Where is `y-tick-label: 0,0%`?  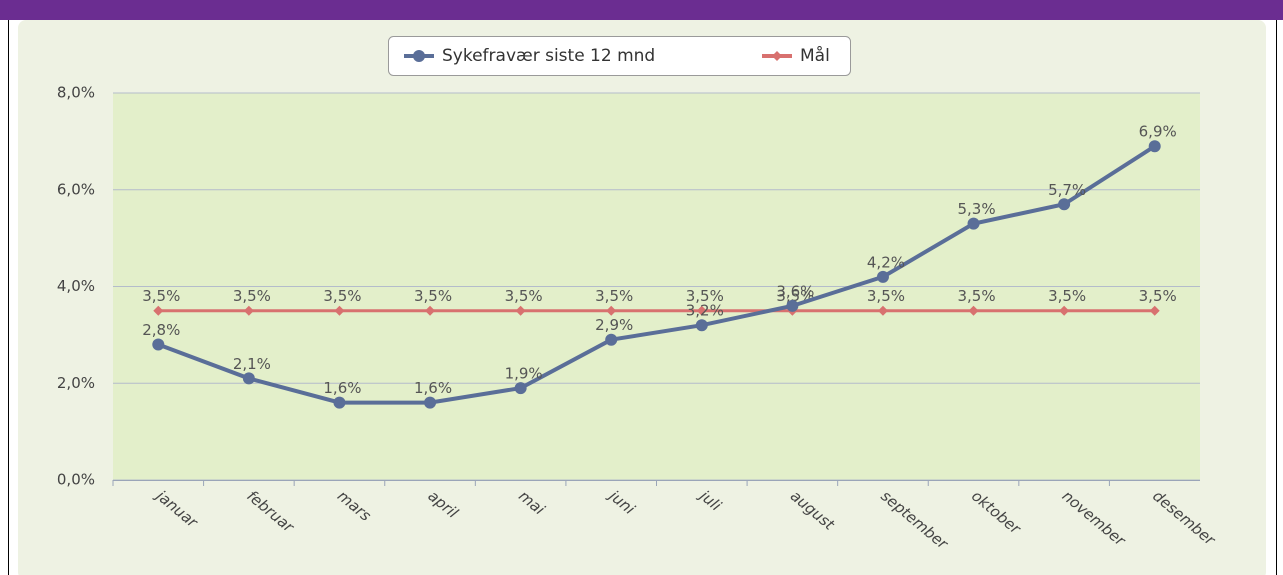 y-tick-label: 0,0% is located at coordinates (76, 480).